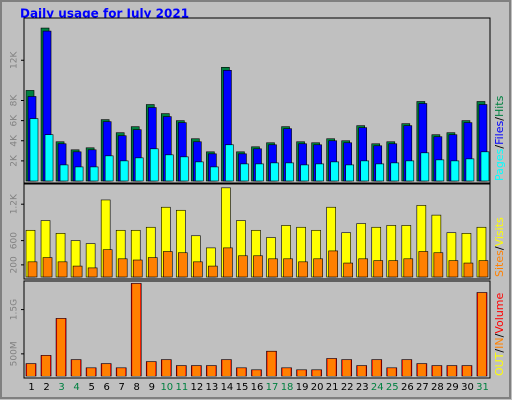 Image resolution: width=512 pixels, height=400 pixels. What do you see at coordinates (181, 387) in the screenshot?
I see `x-tick-label: 11` at bounding box center [181, 387].